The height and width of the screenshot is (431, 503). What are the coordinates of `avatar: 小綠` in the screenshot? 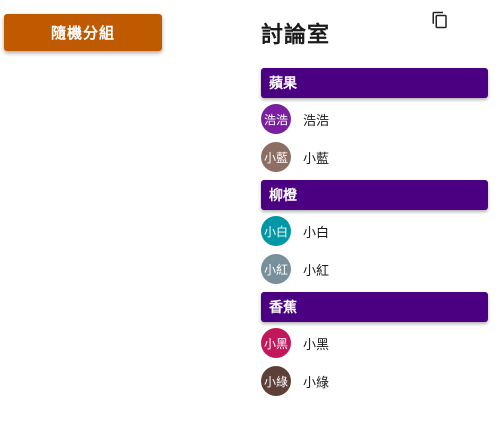 It's located at (276, 381).